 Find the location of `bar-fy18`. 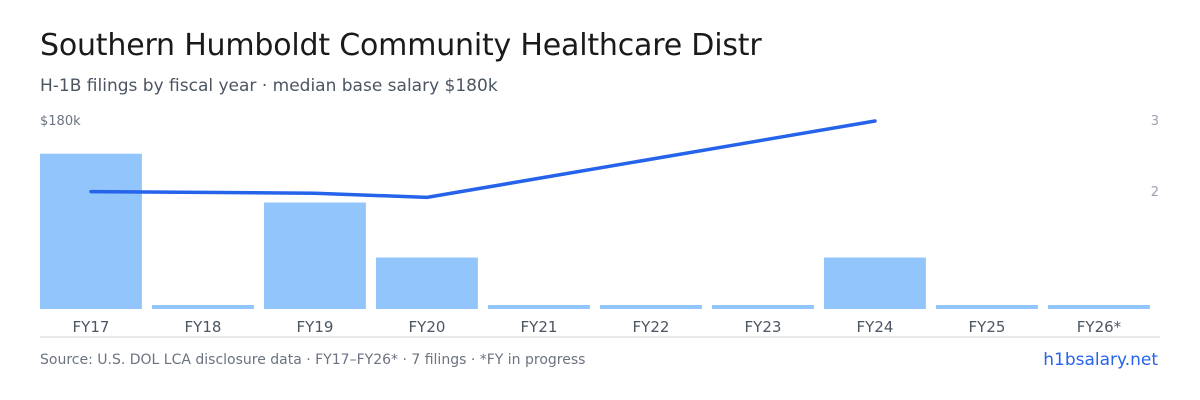

bar-fy18 is located at coordinates (203, 307).